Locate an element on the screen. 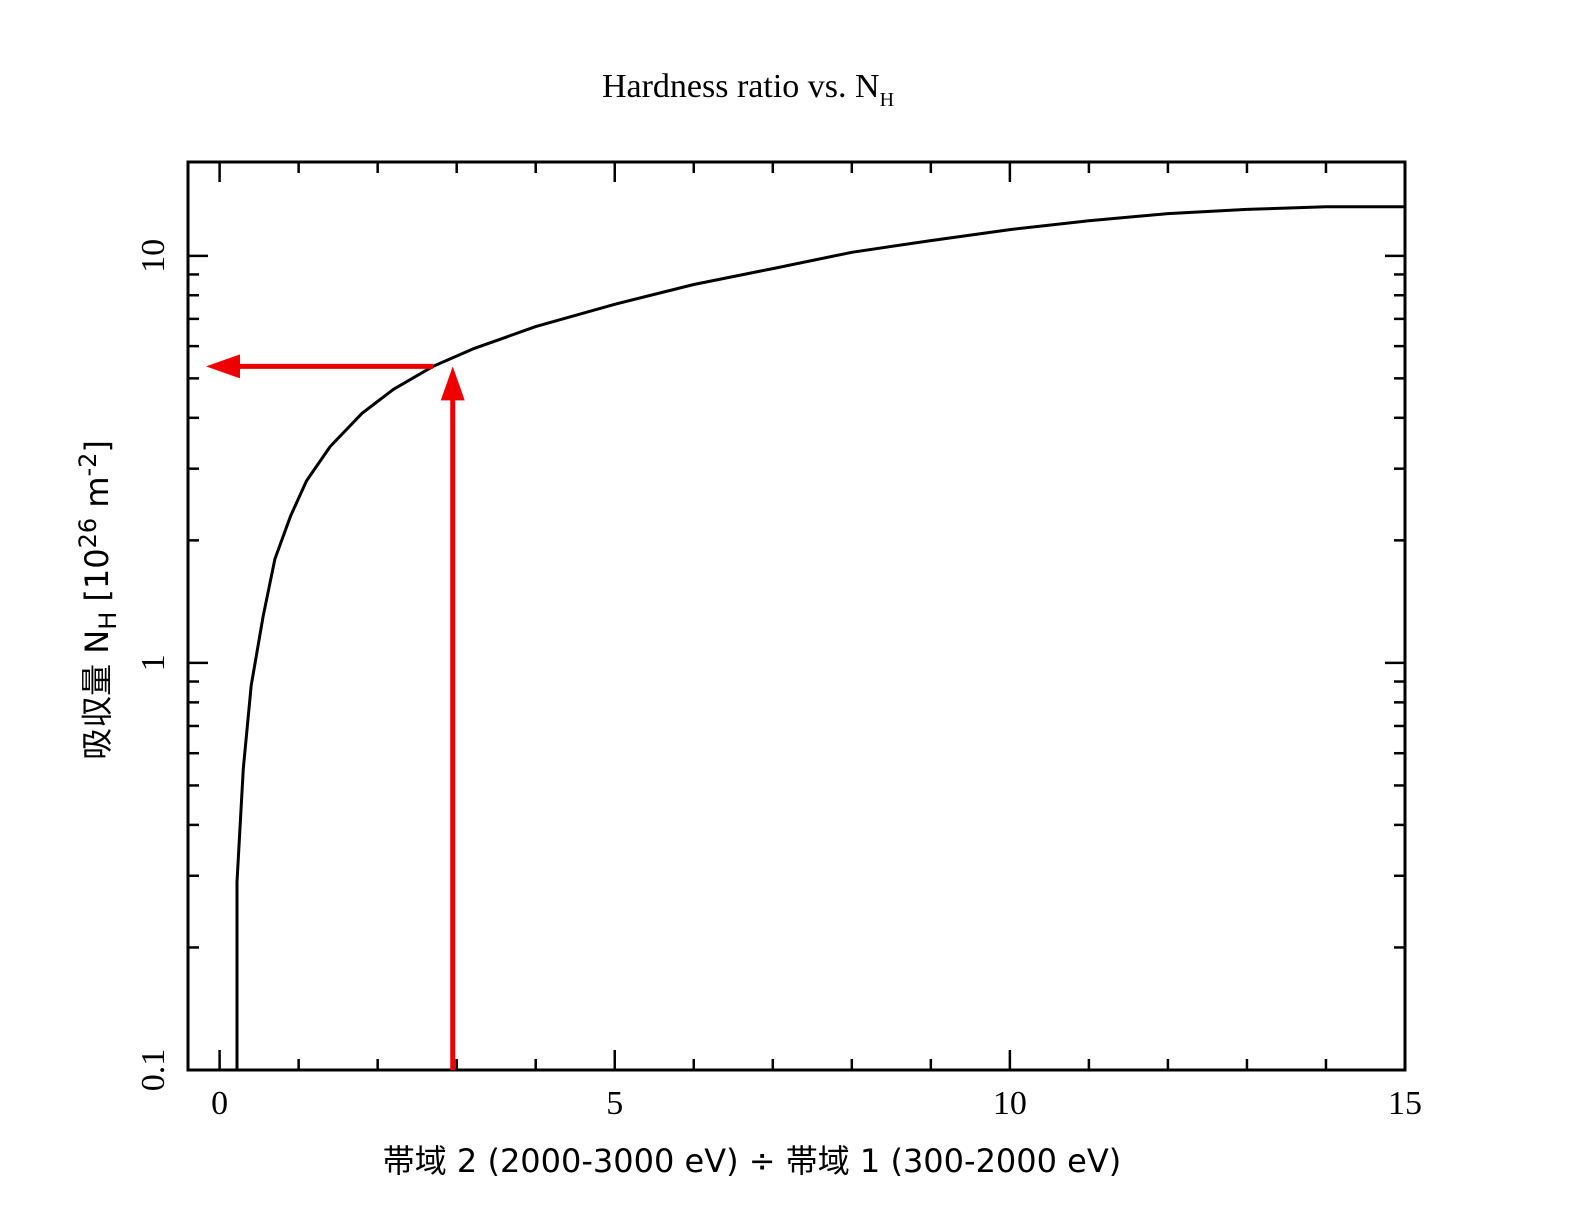  horizontal-arrow-head is located at coordinates (223, 366).